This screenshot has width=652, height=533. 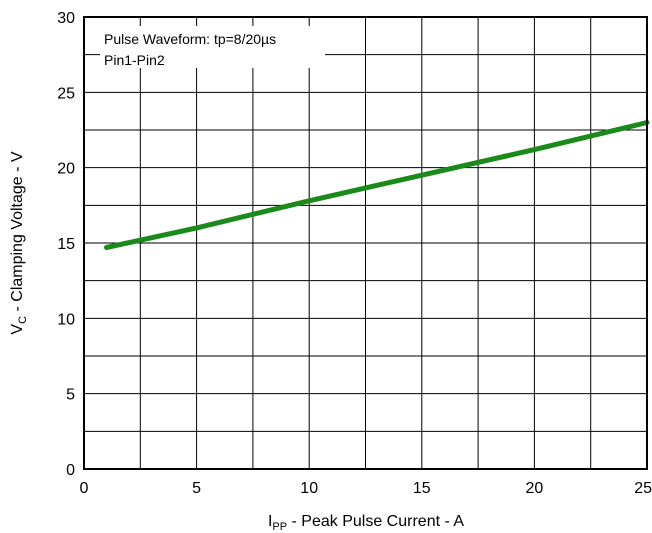 I want to click on y-tick-label: 15, so click(x=66, y=244).